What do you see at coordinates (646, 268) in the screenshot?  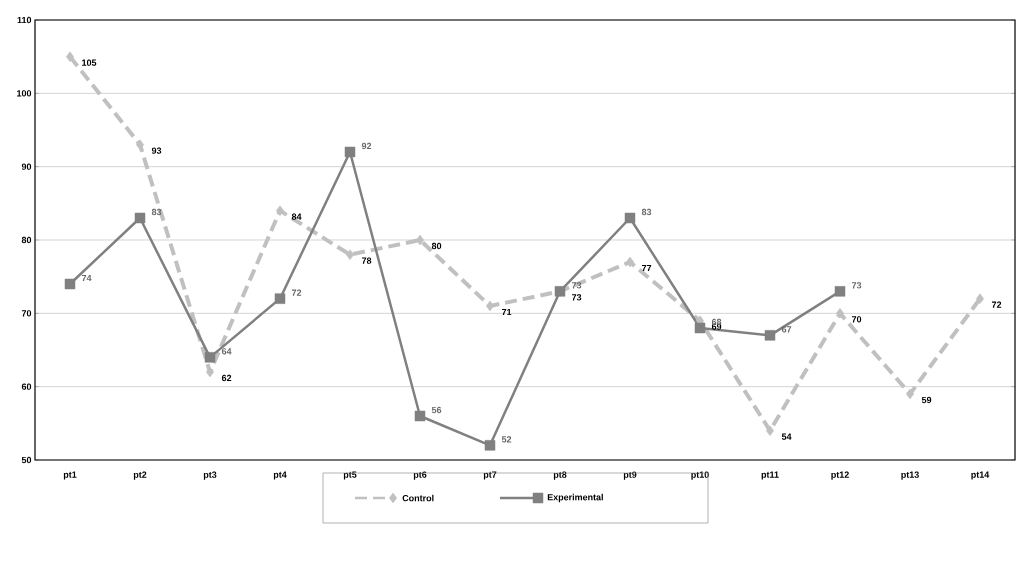 I see `data-label: 77` at bounding box center [646, 268].